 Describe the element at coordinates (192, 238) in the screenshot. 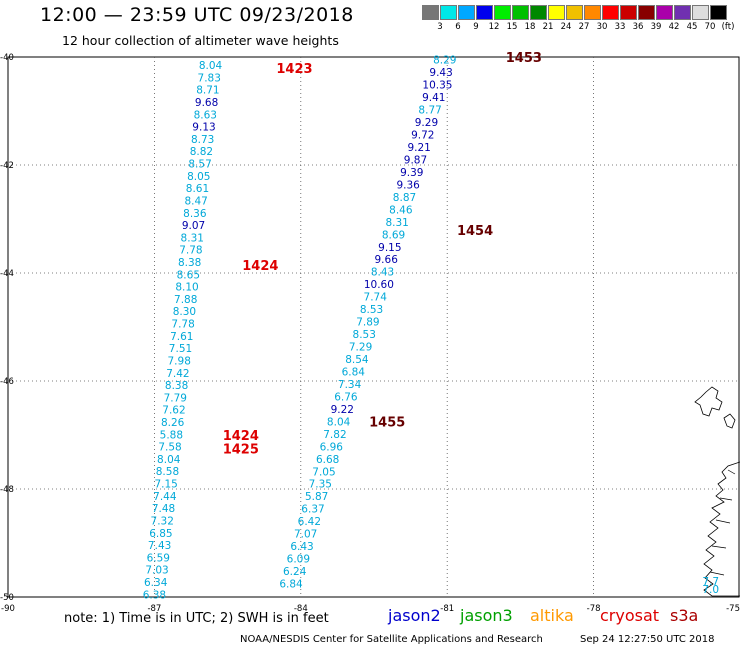

I see `wave-height-value: 8.31` at that location.